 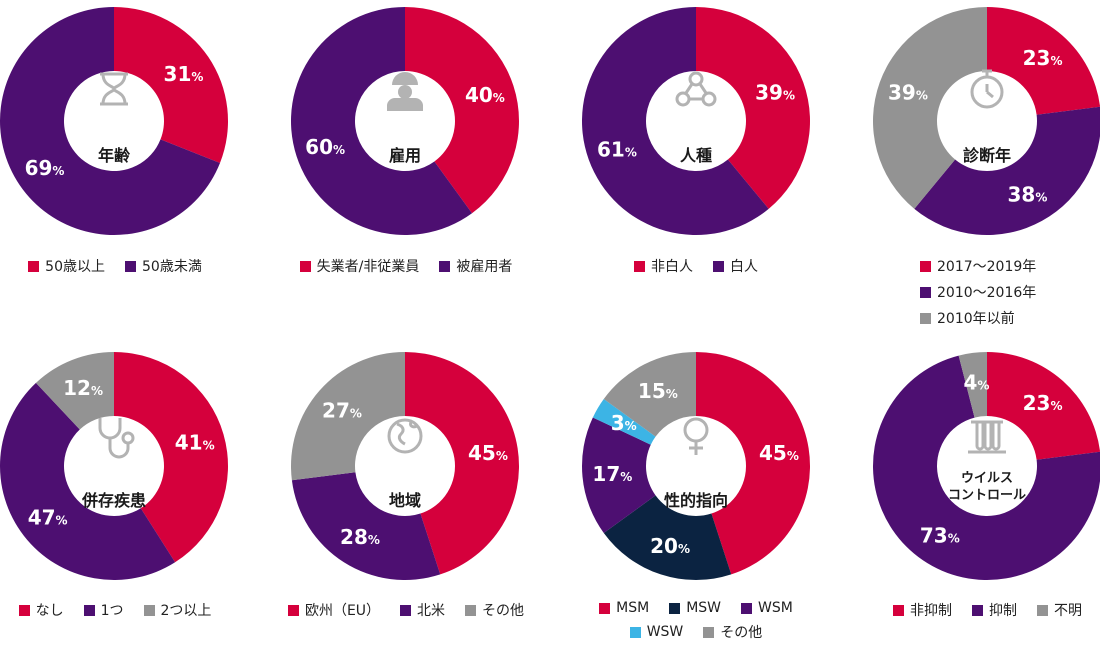 I want to click on legend-label: 2010年以前, so click(x=976, y=319).